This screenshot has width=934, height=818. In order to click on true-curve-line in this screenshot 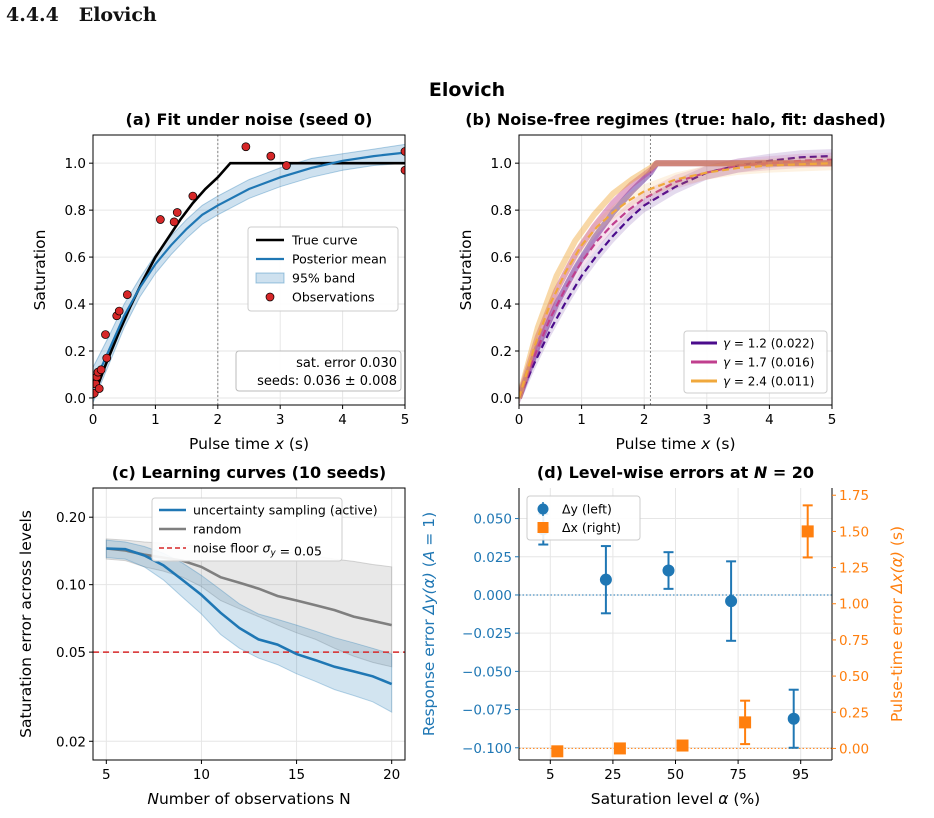, I will do `click(249, 280)`.